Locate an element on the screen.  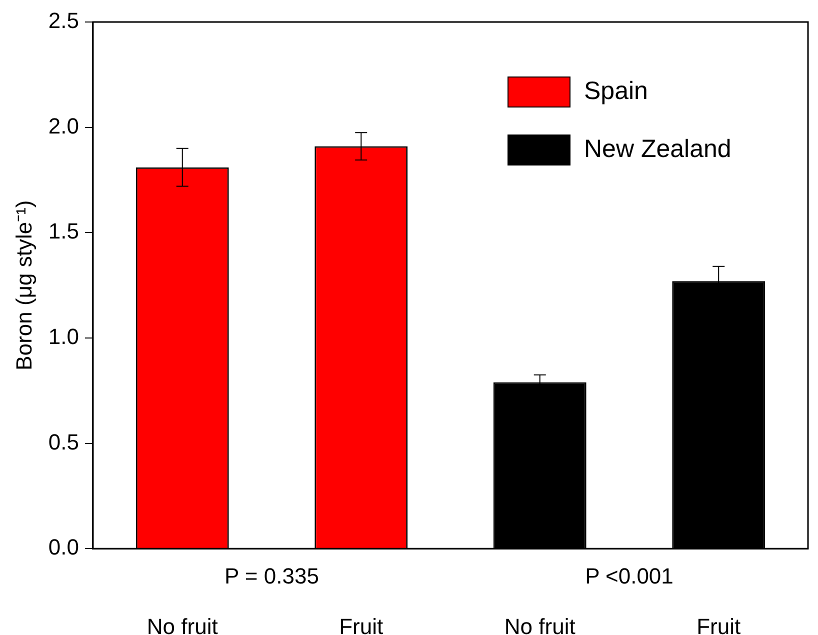
y-tick-label: 2.0 is located at coordinates (63, 125).